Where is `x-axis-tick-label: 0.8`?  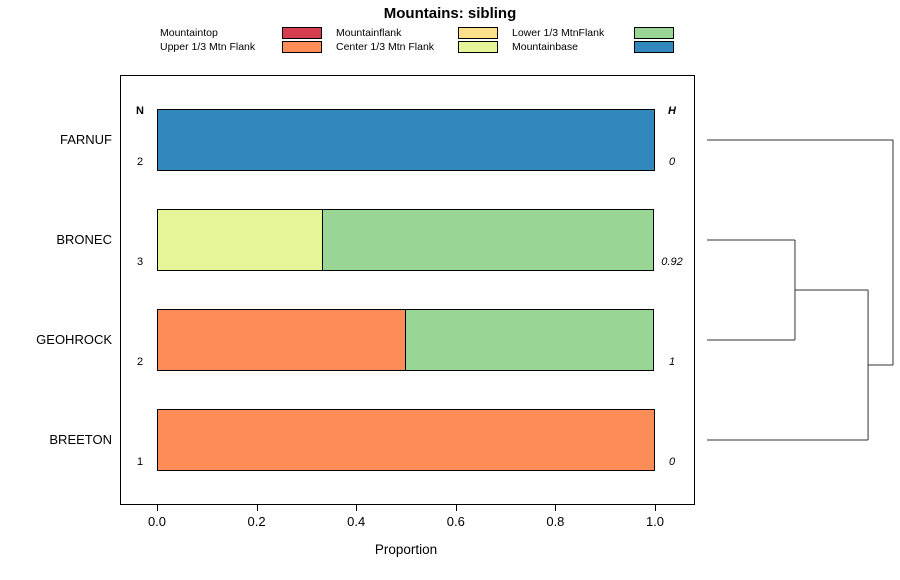 x-axis-tick-label: 0.8 is located at coordinates (555, 521).